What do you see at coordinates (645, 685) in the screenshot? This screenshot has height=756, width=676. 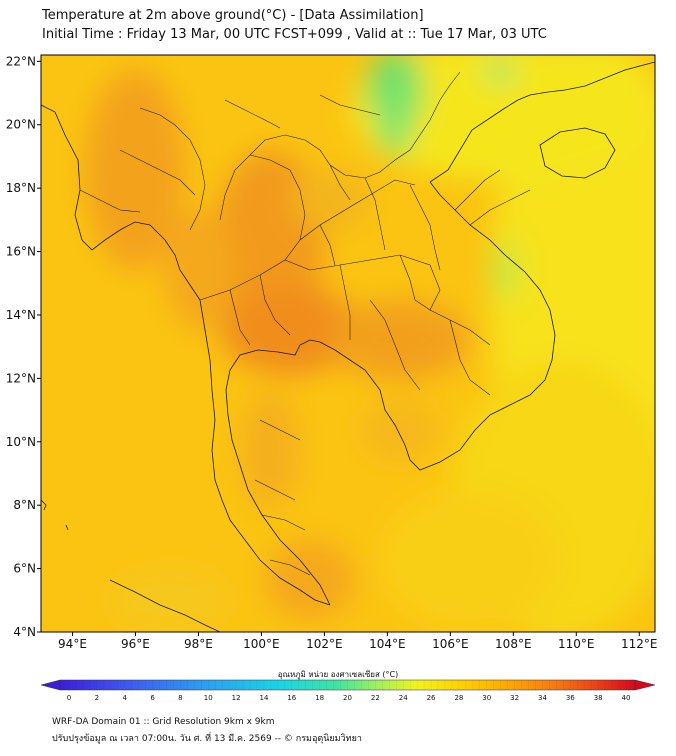 I see `colorbar-high-extension` at bounding box center [645, 685].